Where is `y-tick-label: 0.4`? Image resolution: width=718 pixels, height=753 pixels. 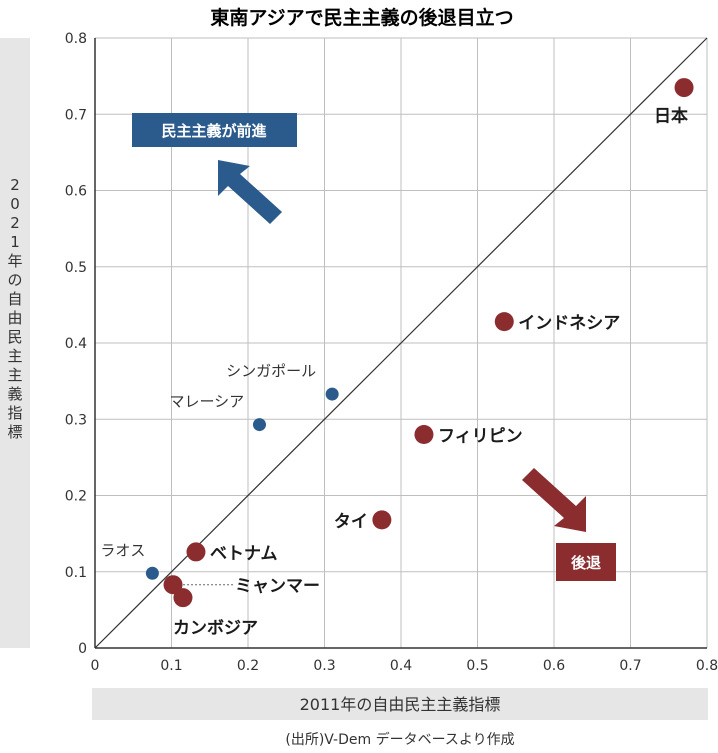
y-tick-label: 0.4 is located at coordinates (76, 344).